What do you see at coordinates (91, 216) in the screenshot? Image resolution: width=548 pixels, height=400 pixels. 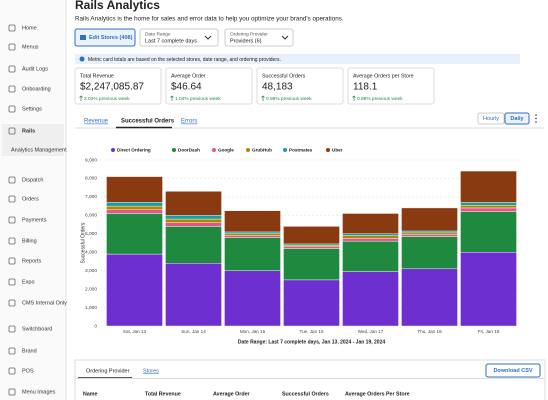 I see `y-tick-label: 6,000` at bounding box center [91, 216].